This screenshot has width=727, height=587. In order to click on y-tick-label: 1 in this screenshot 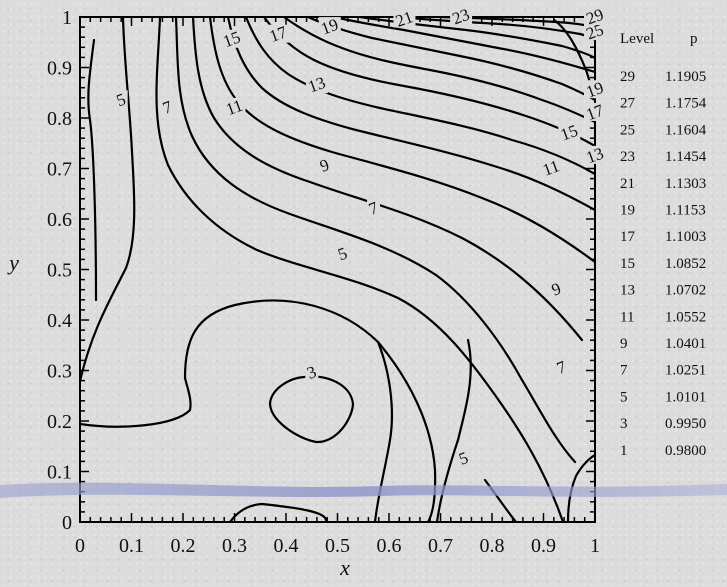, I will do `click(67, 18)`.